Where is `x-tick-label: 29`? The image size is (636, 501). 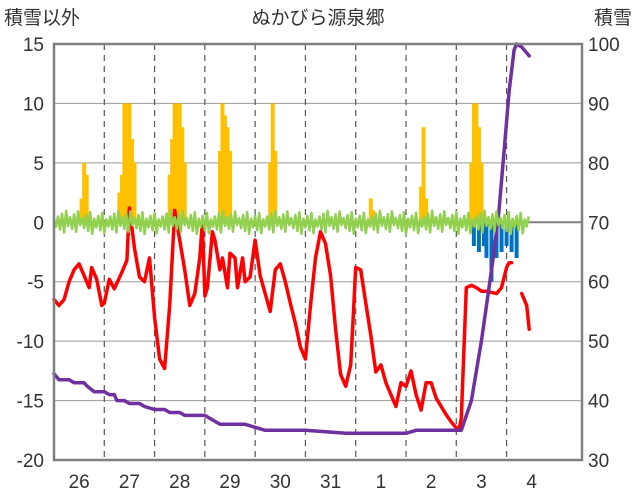
x-tick-label: 29 is located at coordinates (229, 482).